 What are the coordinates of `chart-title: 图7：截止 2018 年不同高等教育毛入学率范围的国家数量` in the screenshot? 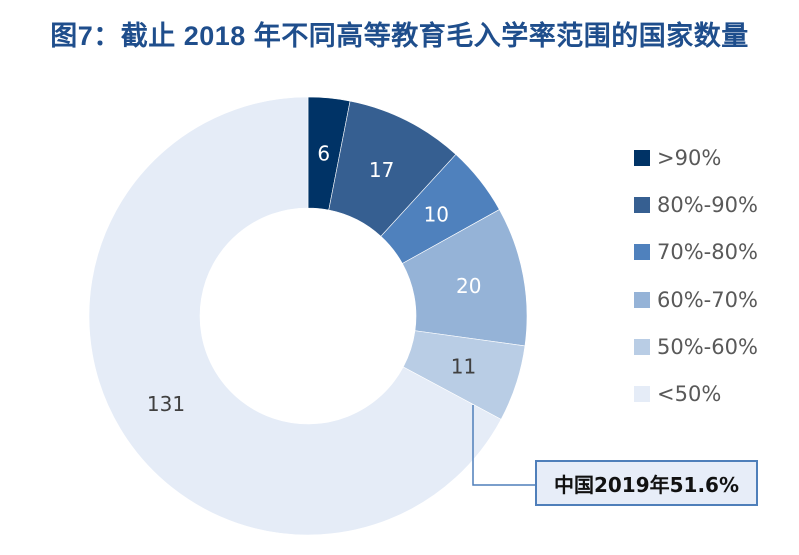 It's located at (399, 36).